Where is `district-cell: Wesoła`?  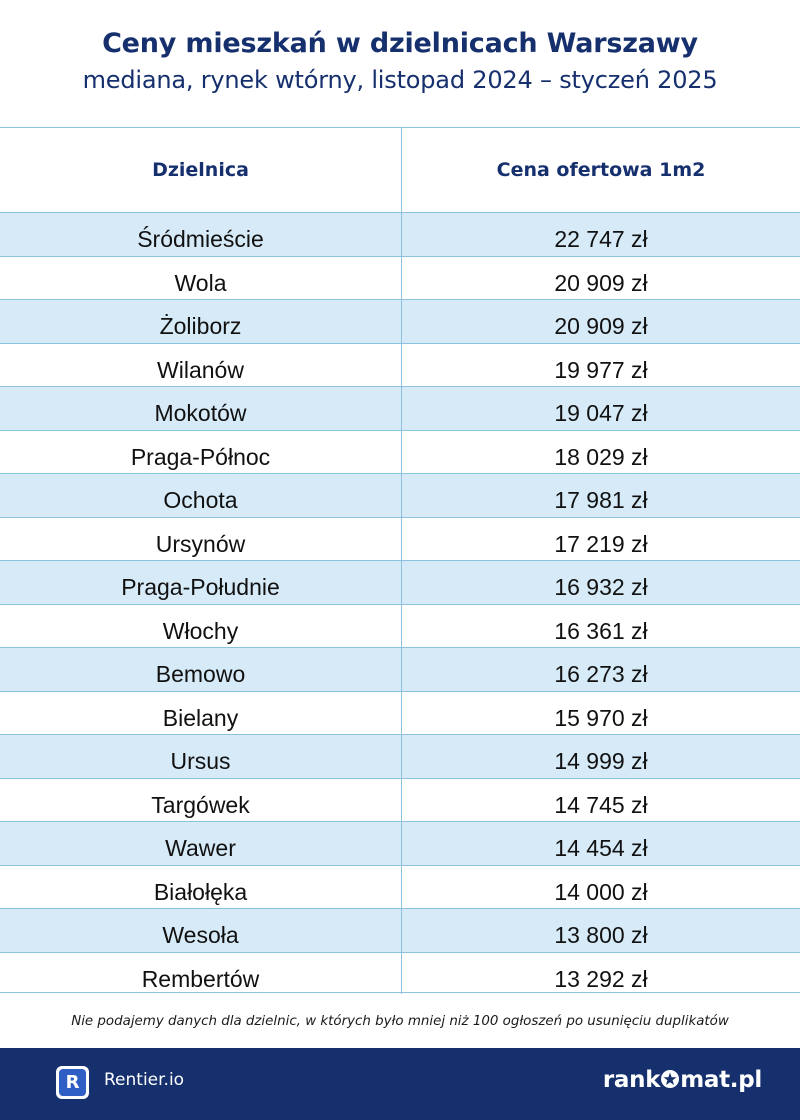
district-cell: Wesoła is located at coordinates (200, 935).